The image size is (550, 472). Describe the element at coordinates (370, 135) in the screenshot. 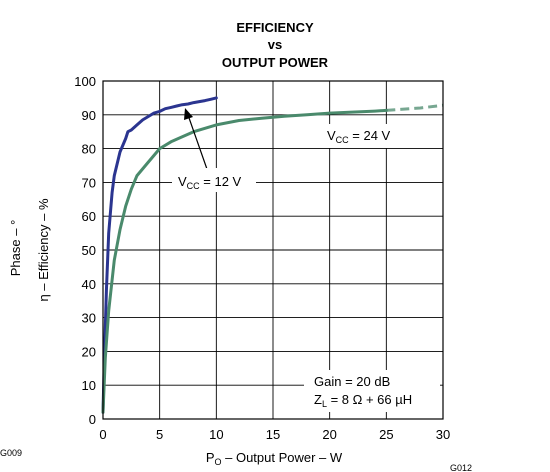

I see `series-label-24v-rest: = 24 V` at that location.